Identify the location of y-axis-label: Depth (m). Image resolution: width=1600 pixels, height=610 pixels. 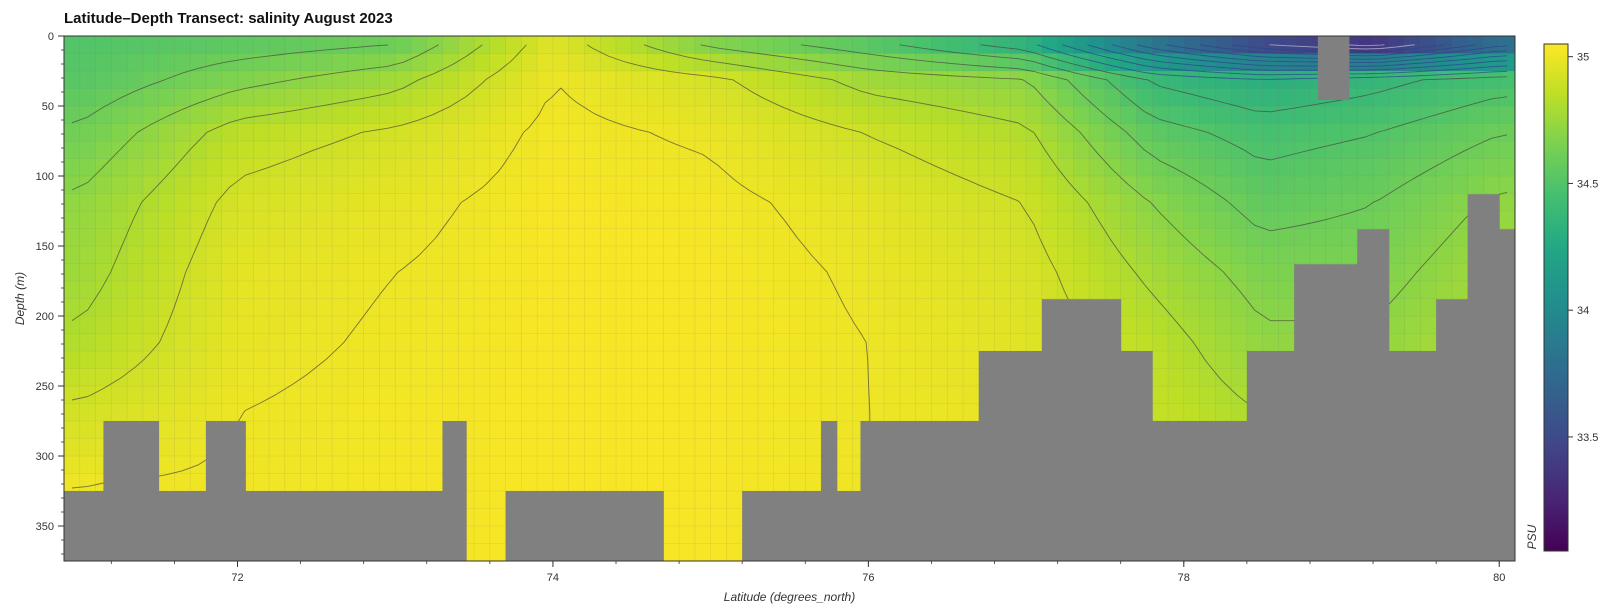
(20, 298).